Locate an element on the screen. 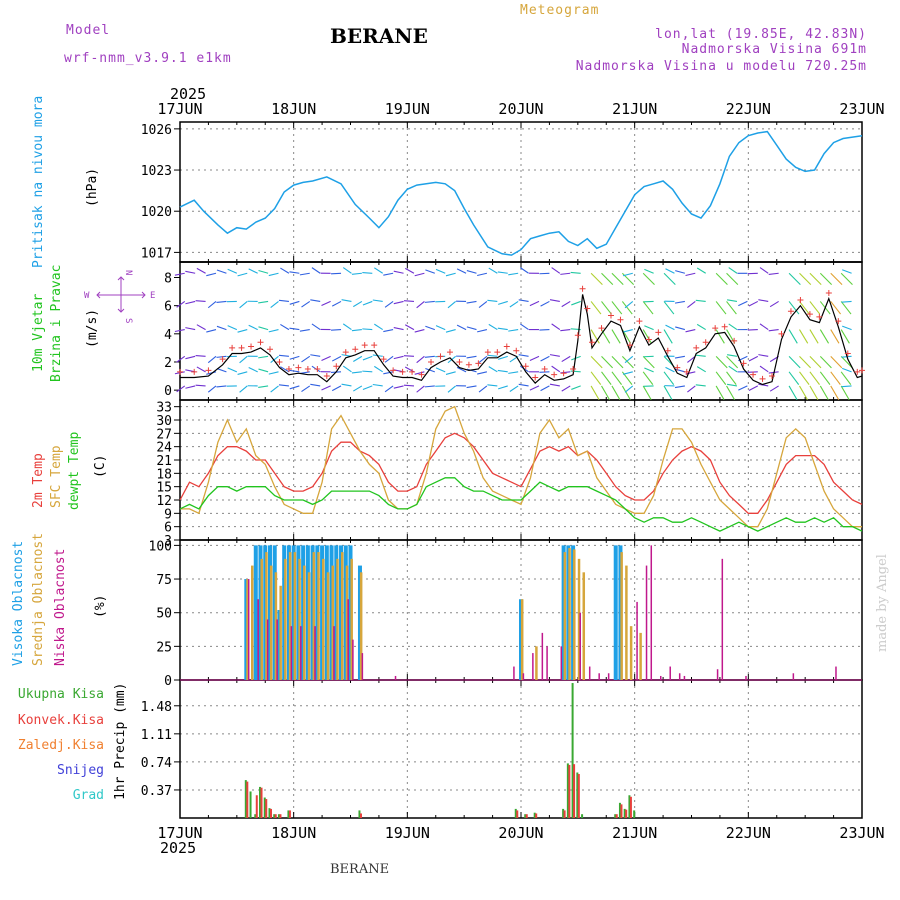  cloud-ytick-label: 100 is located at coordinates (160, 546).